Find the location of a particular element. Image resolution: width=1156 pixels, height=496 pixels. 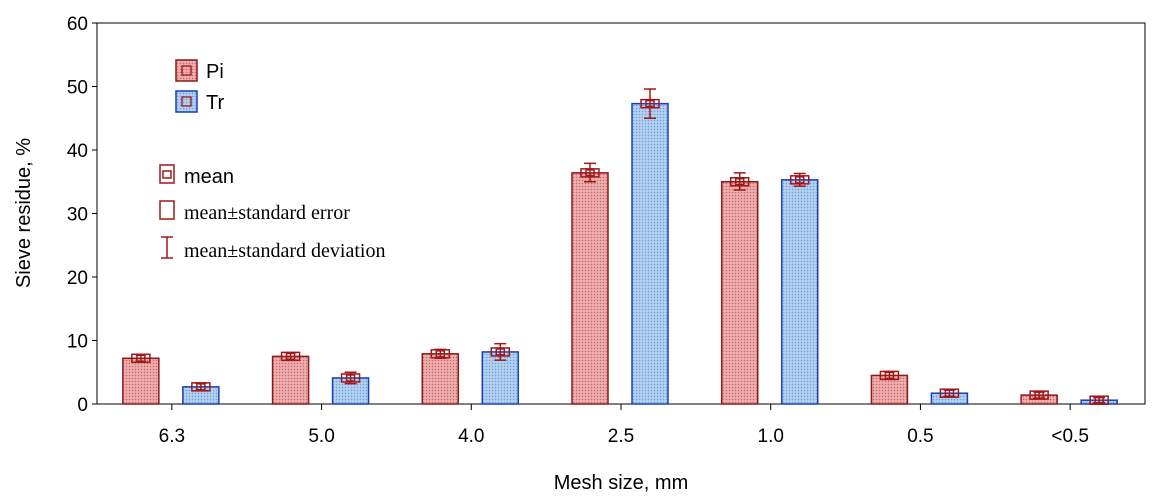

legend-se-icon is located at coordinates (167, 210).